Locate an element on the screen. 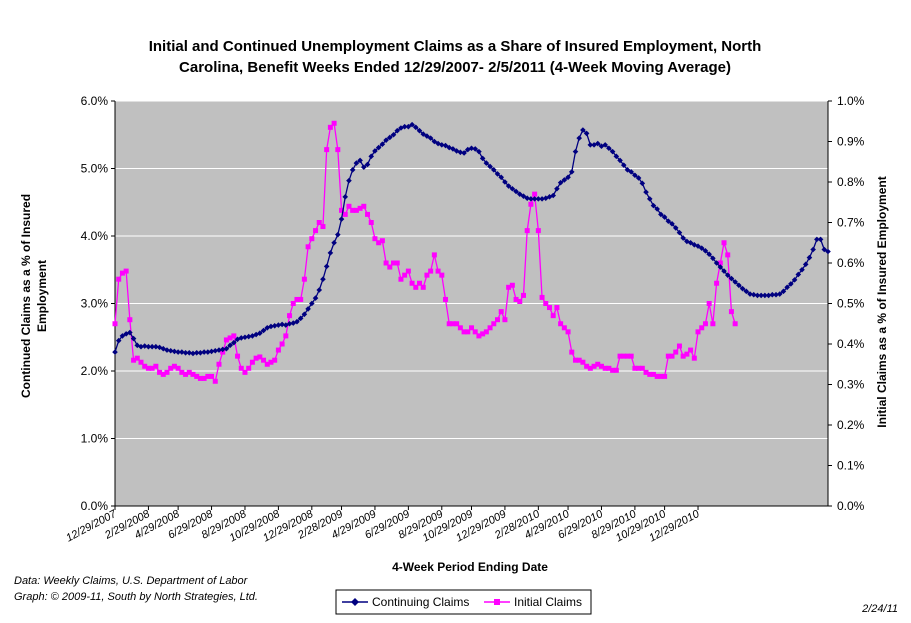 This screenshot has height=623, width=911. left-tick-label: 1.0% is located at coordinates (95, 439).